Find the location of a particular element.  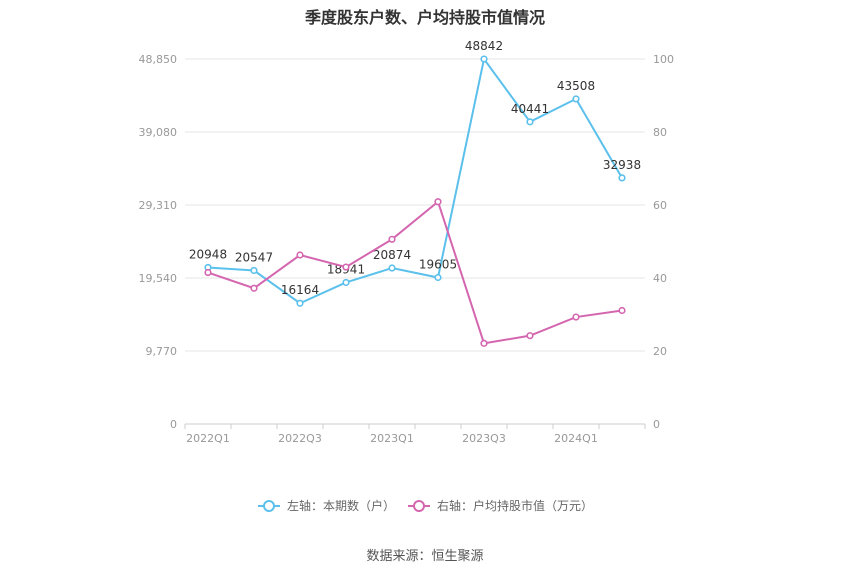

data-label: 40441 is located at coordinates (530, 109).